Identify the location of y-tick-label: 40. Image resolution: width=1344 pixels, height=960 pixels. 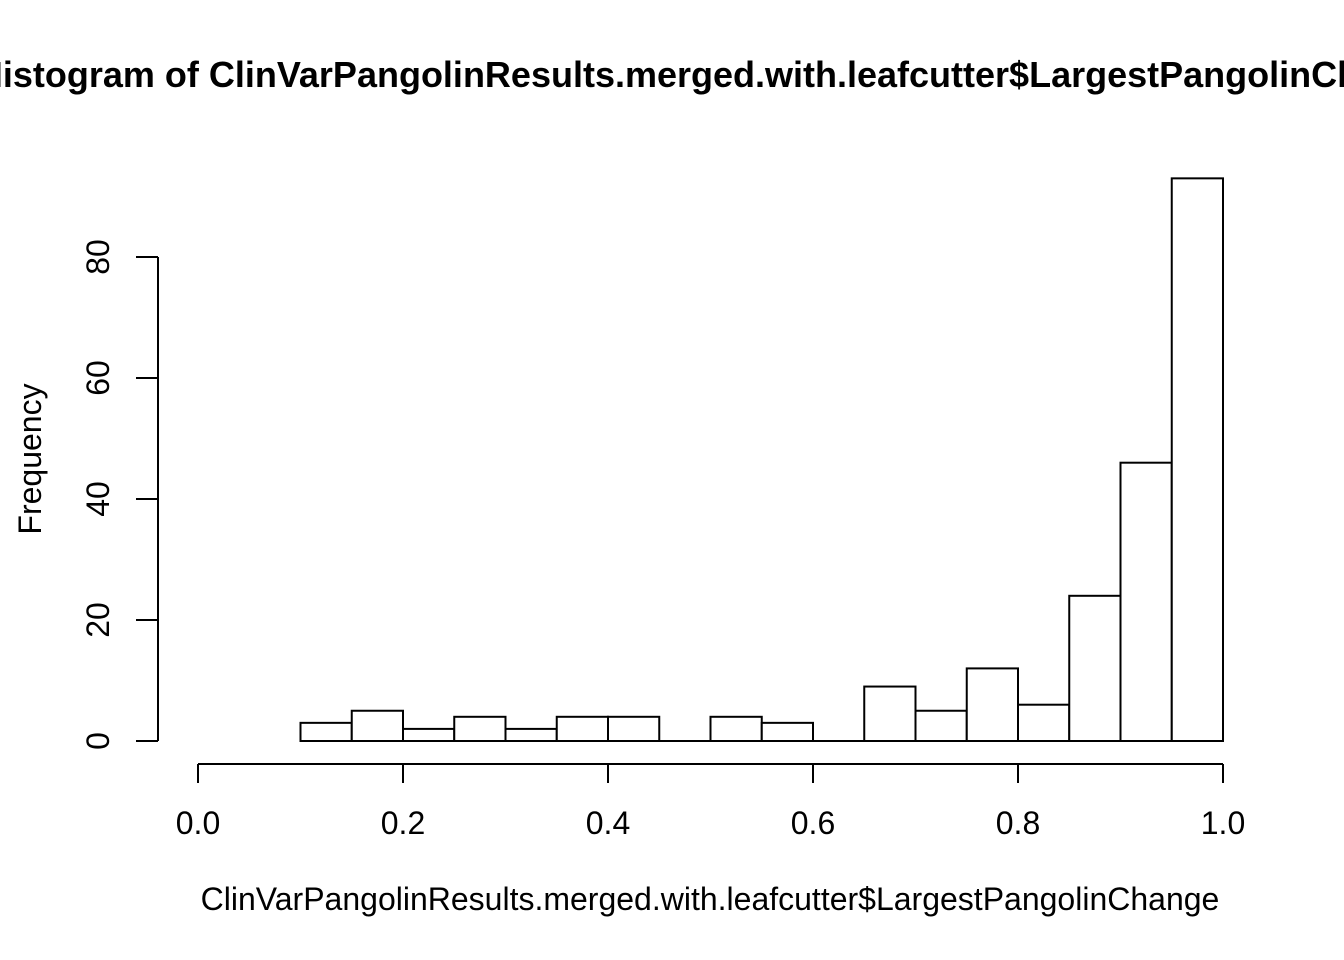
(98, 499).